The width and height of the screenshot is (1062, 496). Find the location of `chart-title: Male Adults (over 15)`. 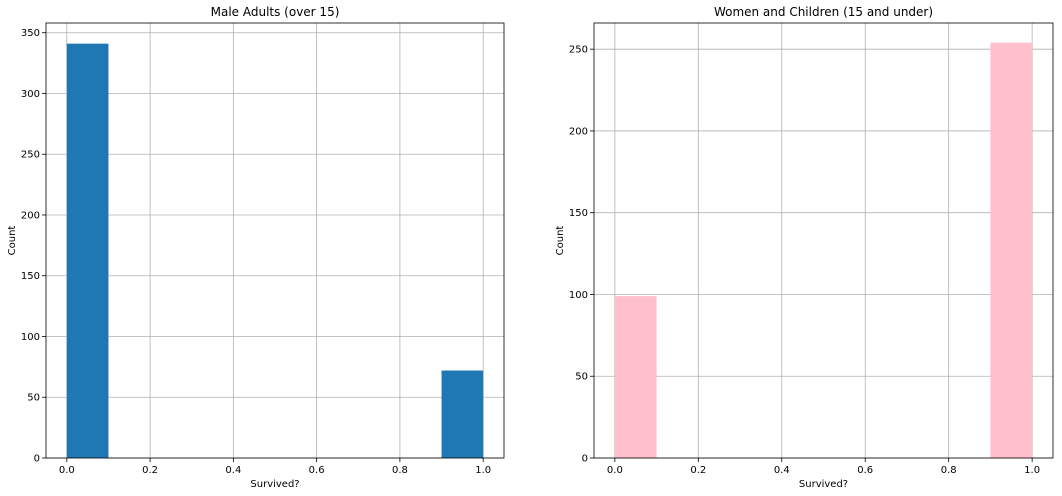

chart-title: Male Adults (over 15) is located at coordinates (275, 12).